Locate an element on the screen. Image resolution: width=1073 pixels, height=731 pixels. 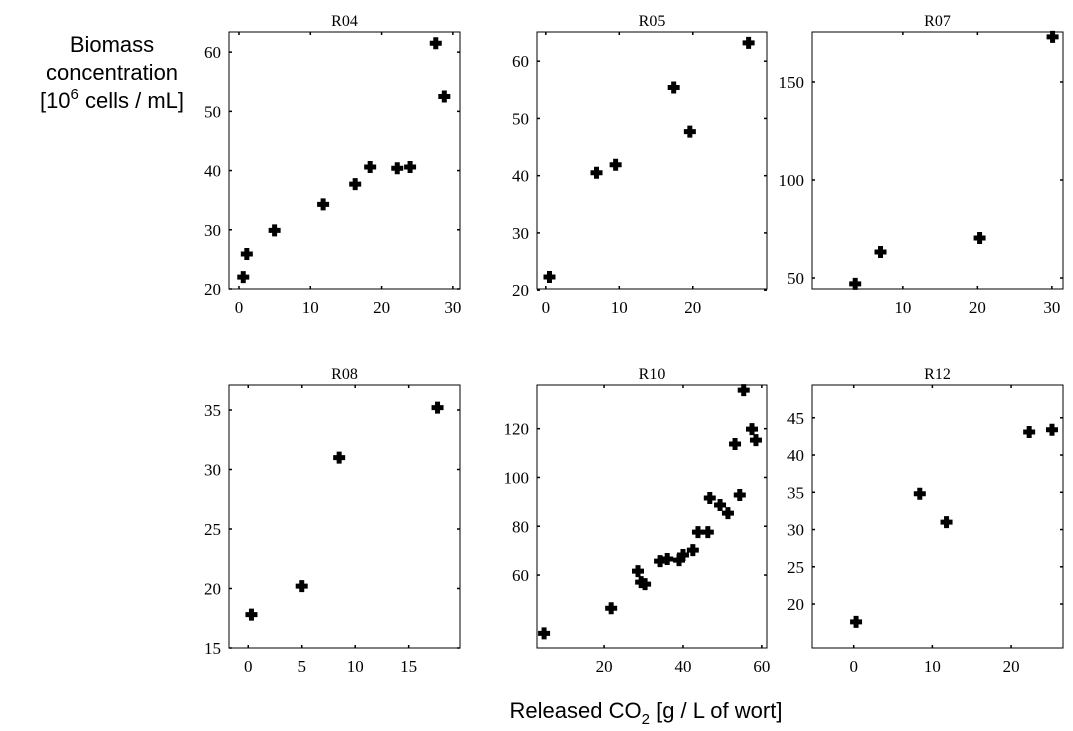
chart-title: R10 is located at coordinates (652, 374).